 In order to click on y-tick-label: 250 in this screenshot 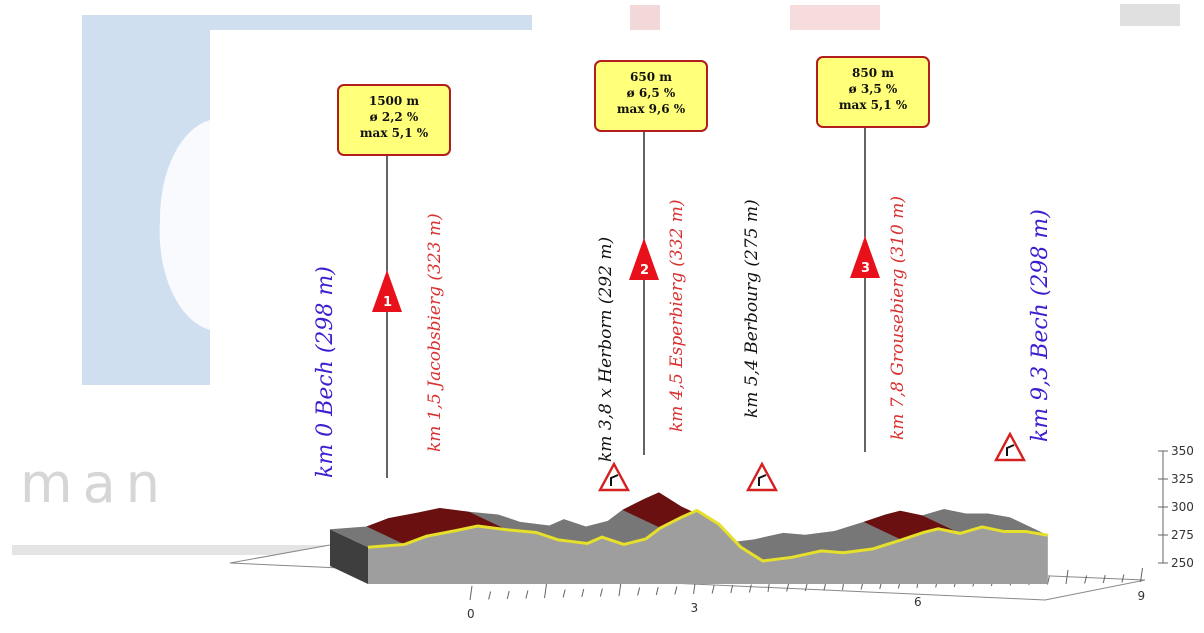, I will do `click(1182, 563)`.